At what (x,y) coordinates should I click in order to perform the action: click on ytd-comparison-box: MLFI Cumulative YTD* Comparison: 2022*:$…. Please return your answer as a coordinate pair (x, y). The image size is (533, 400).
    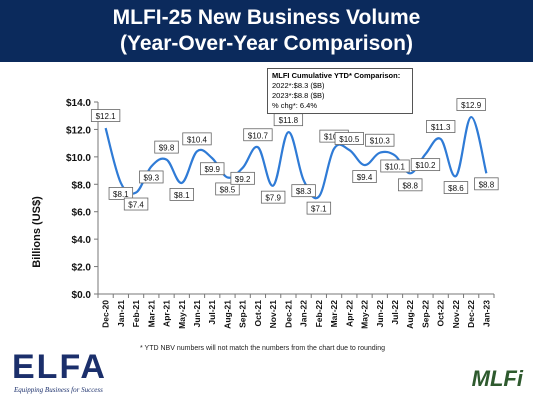
    Looking at the image, I should click on (340, 91).